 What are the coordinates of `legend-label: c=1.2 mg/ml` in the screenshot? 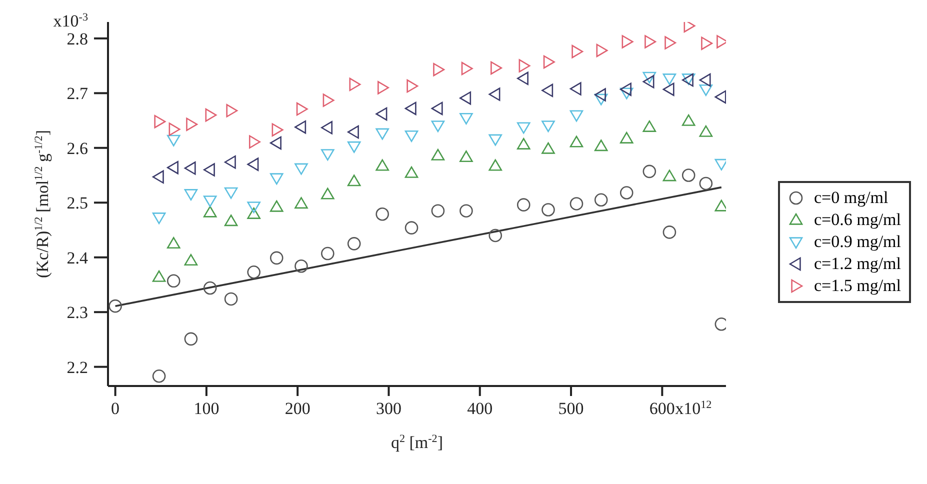 It's located at (857, 264).